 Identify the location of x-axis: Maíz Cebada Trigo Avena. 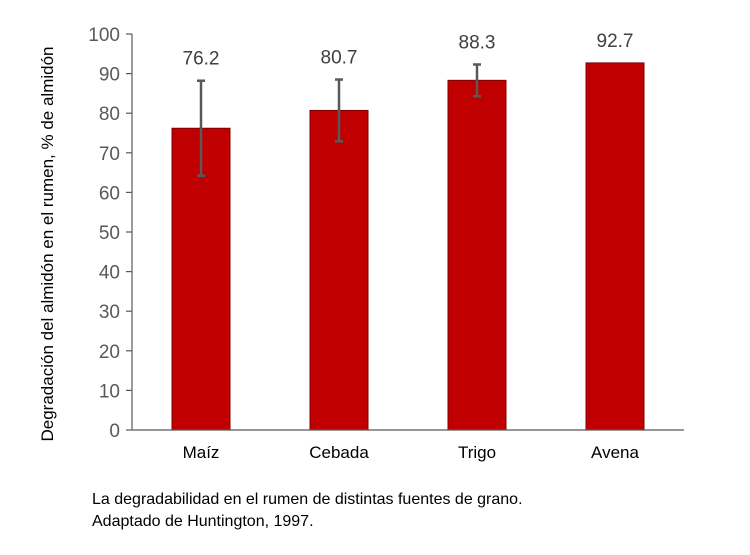
(408, 445).